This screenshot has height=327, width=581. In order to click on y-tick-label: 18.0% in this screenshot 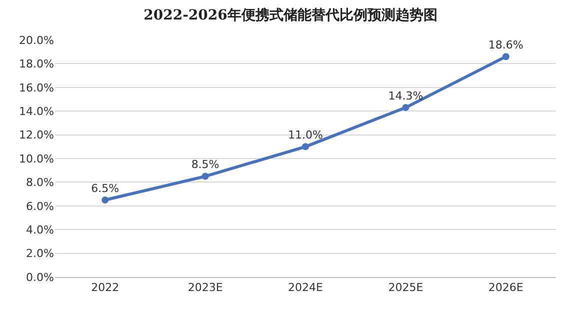, I will do `click(36, 64)`.